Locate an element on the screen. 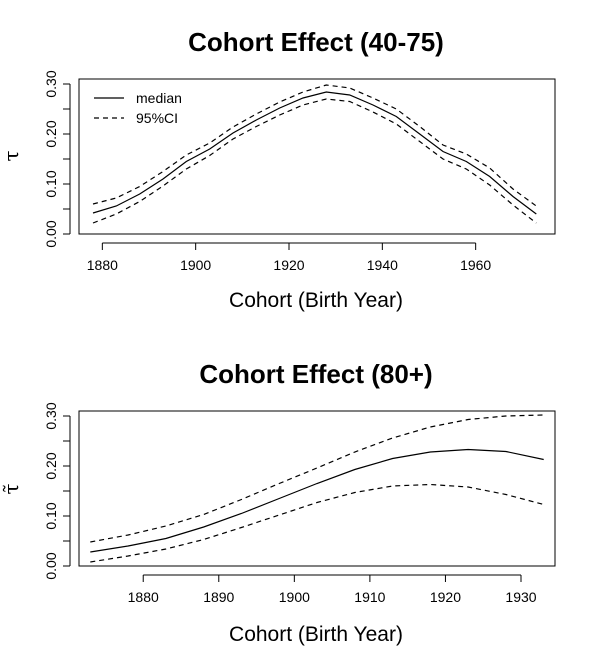 The image size is (595, 665). x-tick-label: 1960 is located at coordinates (475, 265).